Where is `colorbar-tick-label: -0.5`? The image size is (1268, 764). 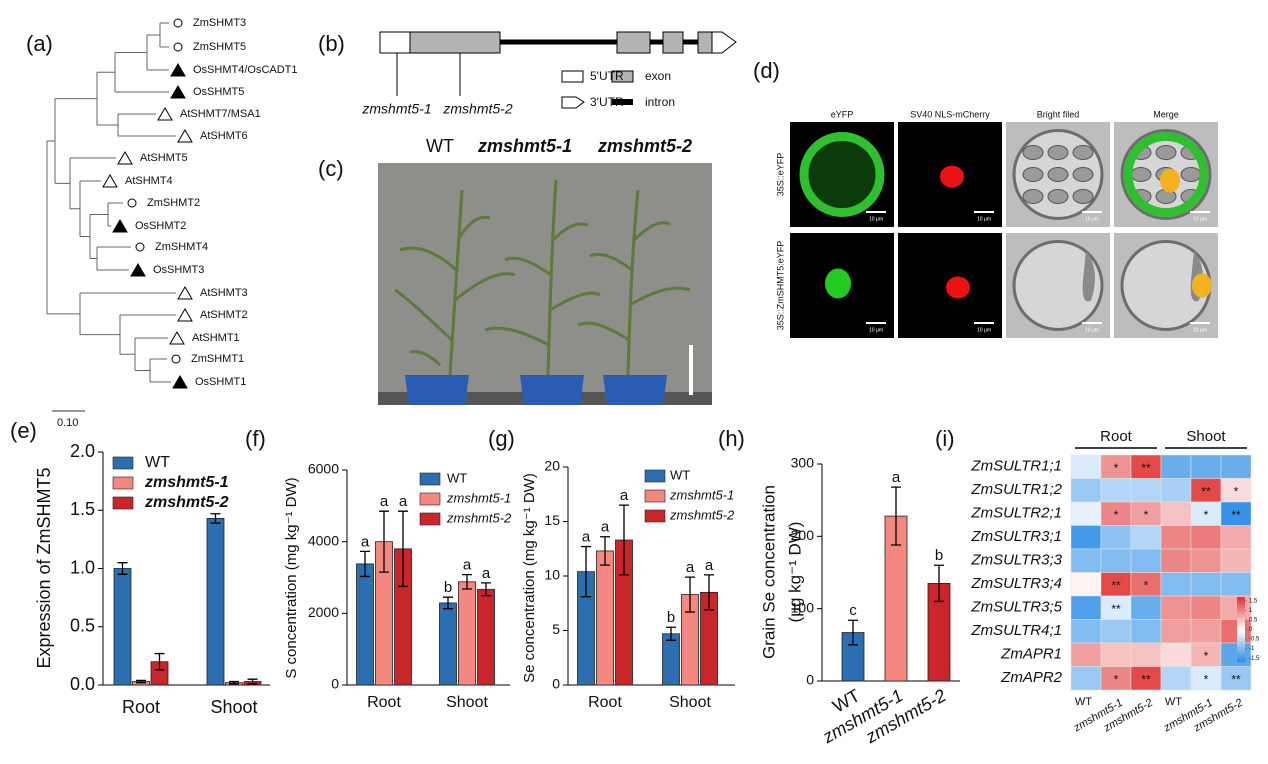
colorbar-tick-label: -0.5 is located at coordinates (1254, 640).